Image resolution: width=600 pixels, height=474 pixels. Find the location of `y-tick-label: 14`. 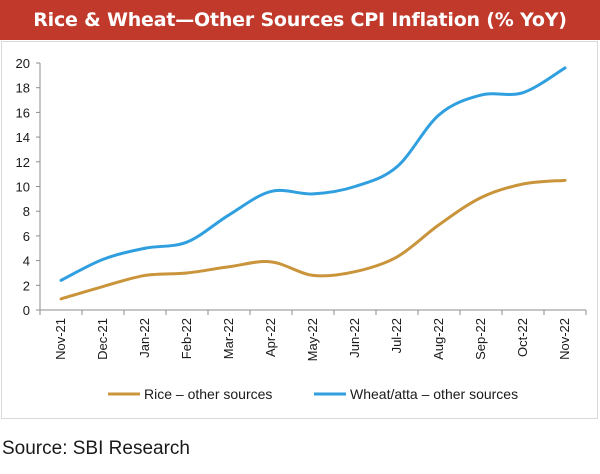

y-tick-label: 14 is located at coordinates (23, 137).